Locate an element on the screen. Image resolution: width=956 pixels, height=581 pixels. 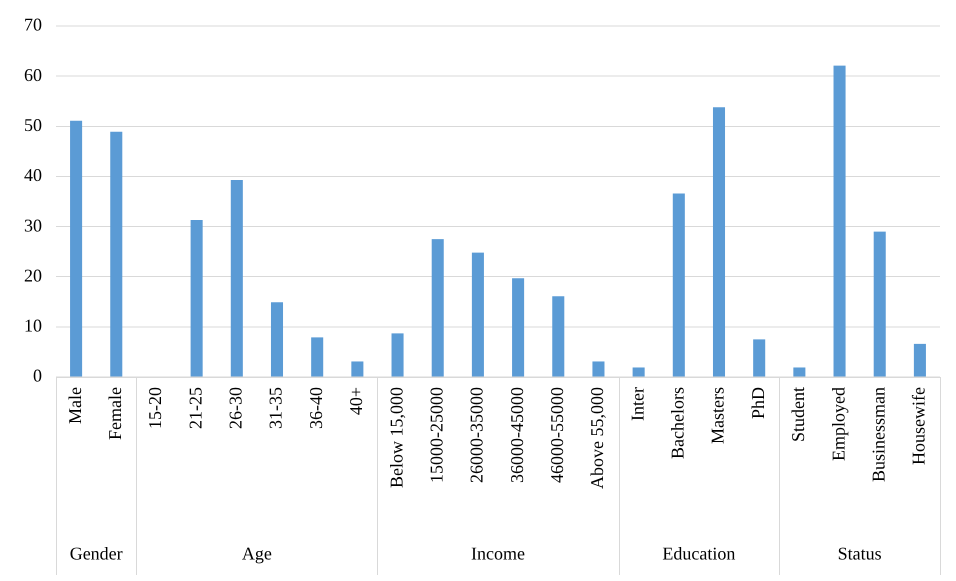
x-tick-label: Male is located at coordinates (74, 405).